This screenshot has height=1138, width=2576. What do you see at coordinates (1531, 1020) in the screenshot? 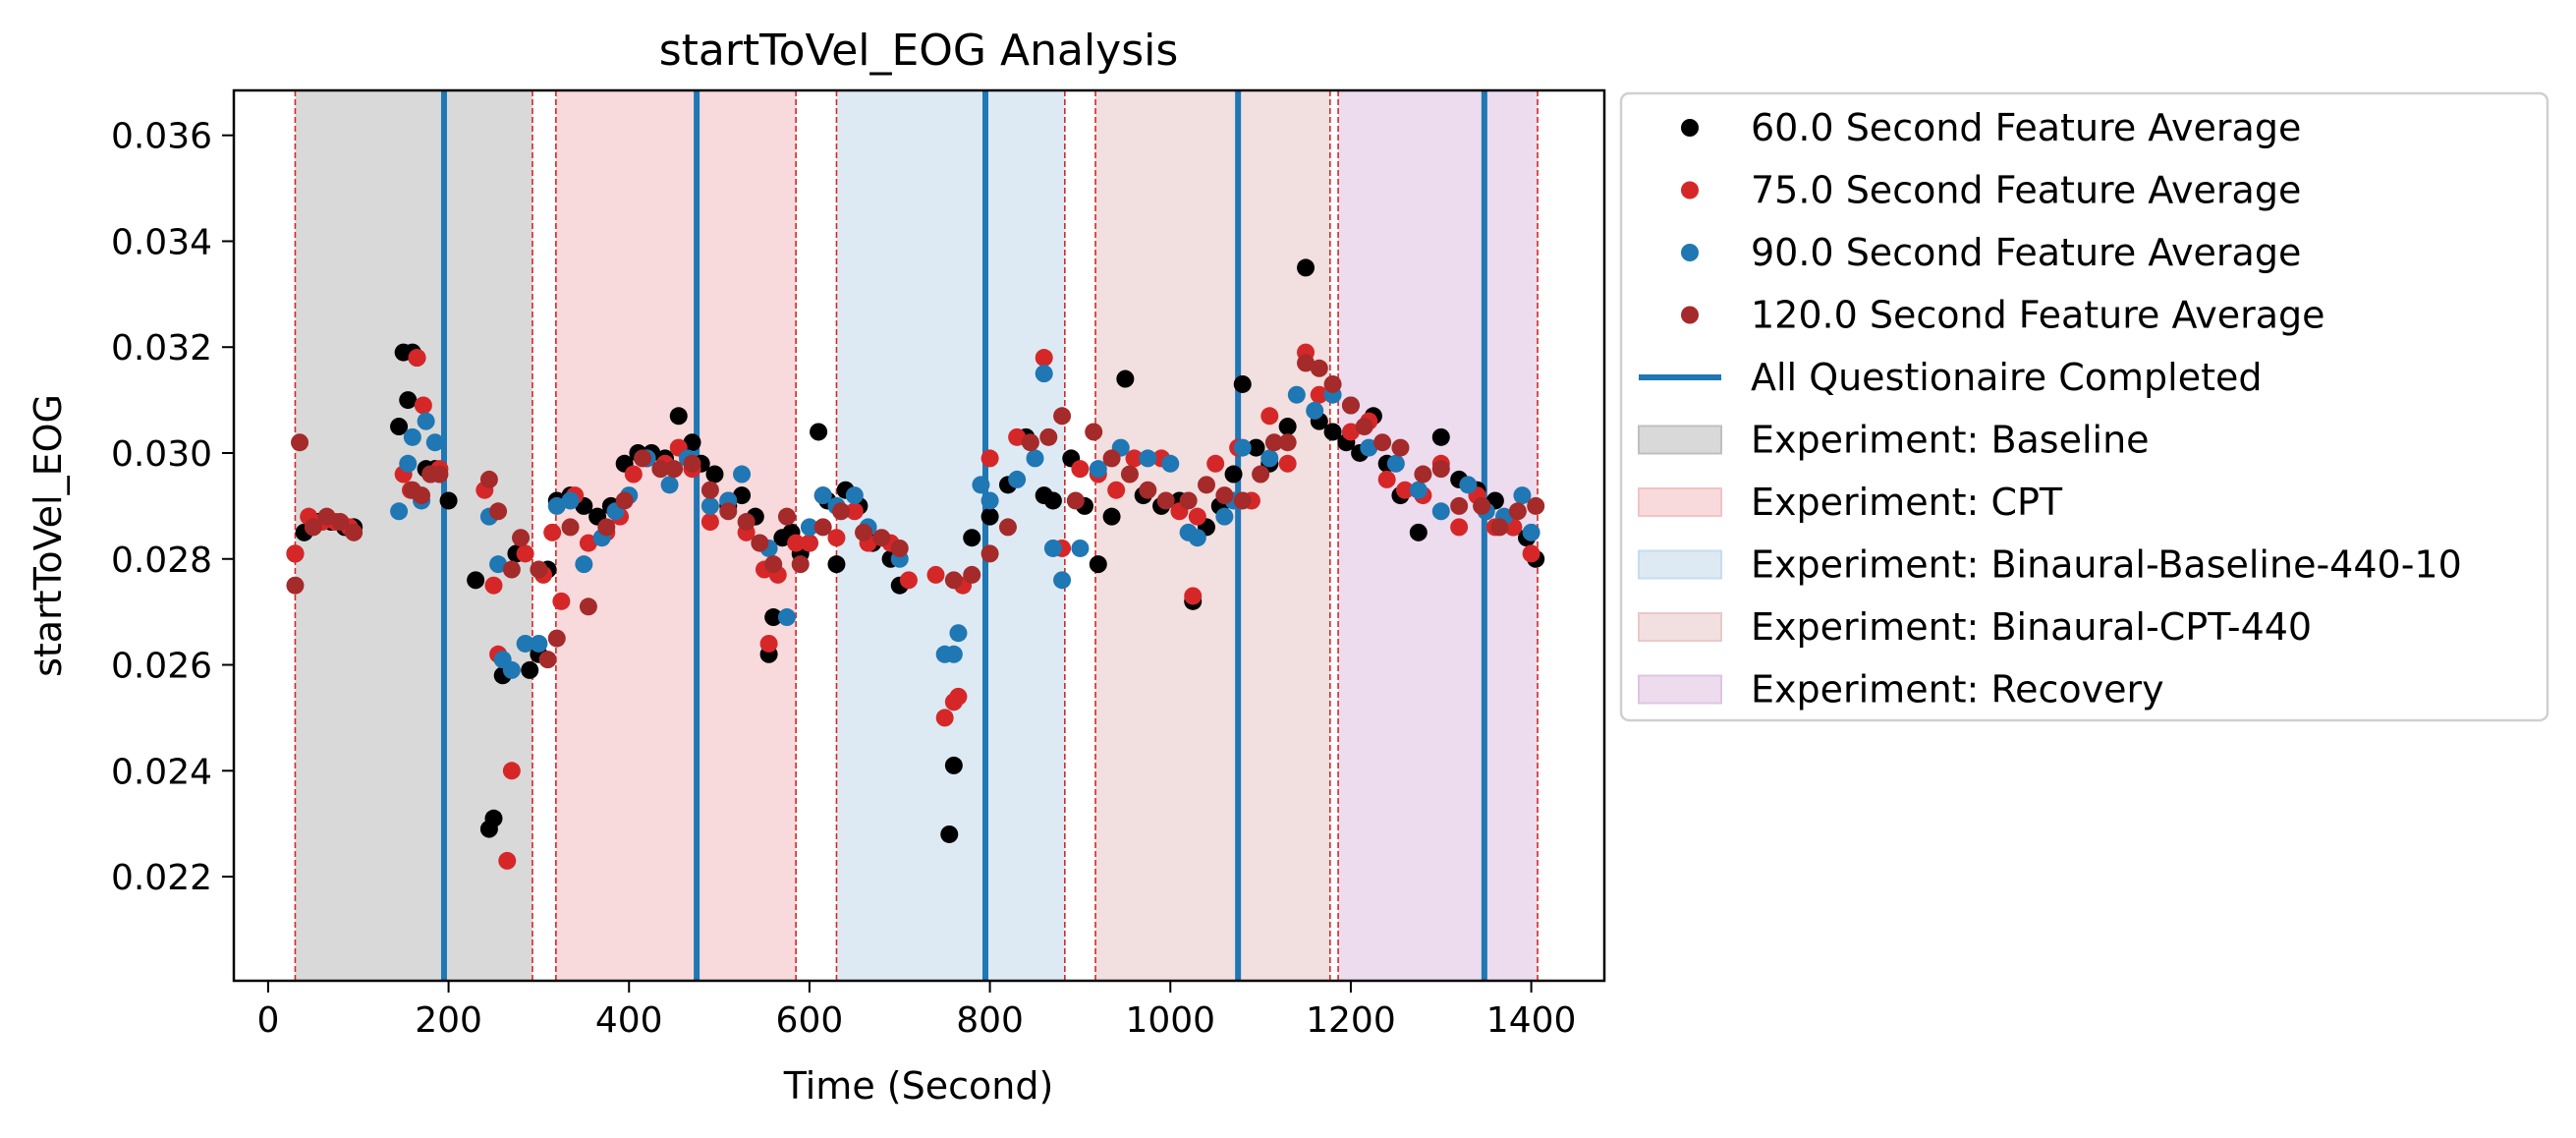
I see `x-tick-label: 1400` at bounding box center [1531, 1020].